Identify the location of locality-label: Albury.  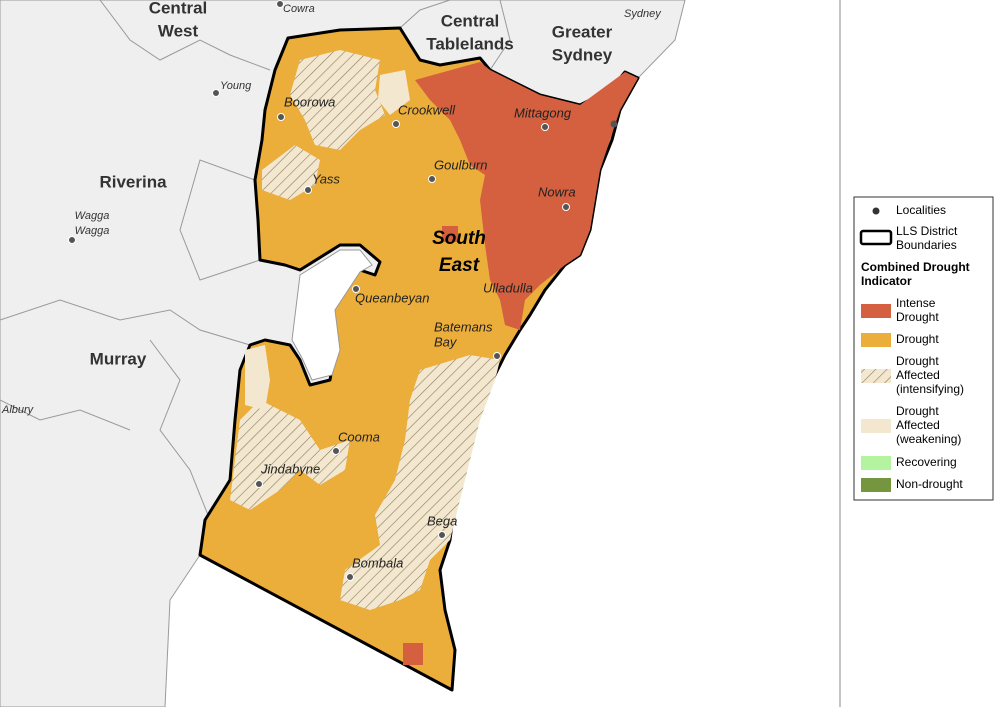
(18, 410).